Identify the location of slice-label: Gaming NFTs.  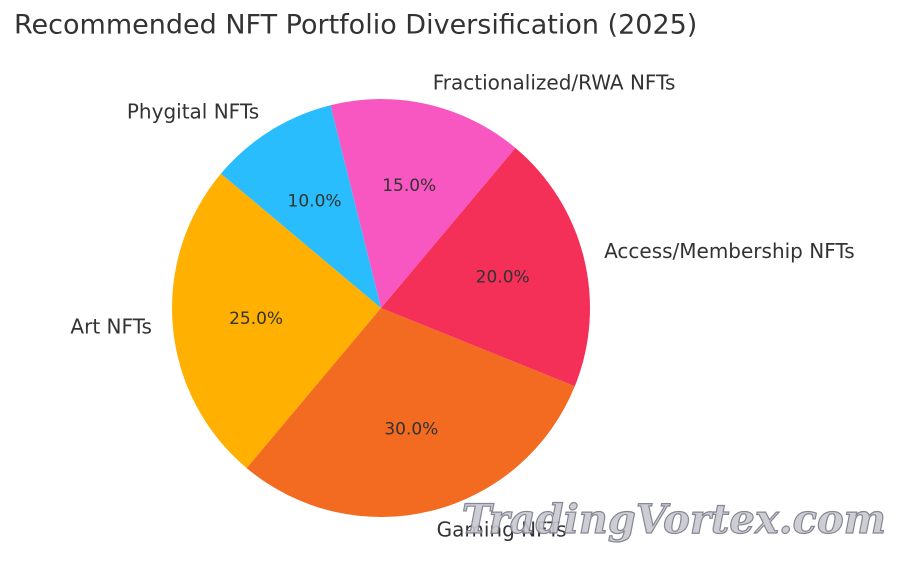
(502, 530).